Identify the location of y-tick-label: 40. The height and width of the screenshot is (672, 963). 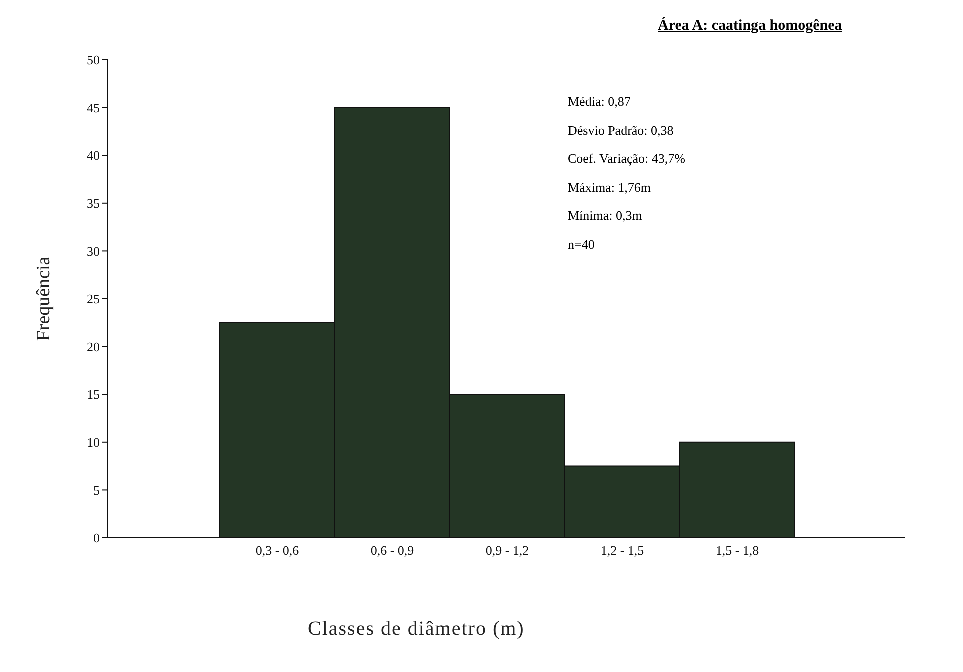
(93, 156).